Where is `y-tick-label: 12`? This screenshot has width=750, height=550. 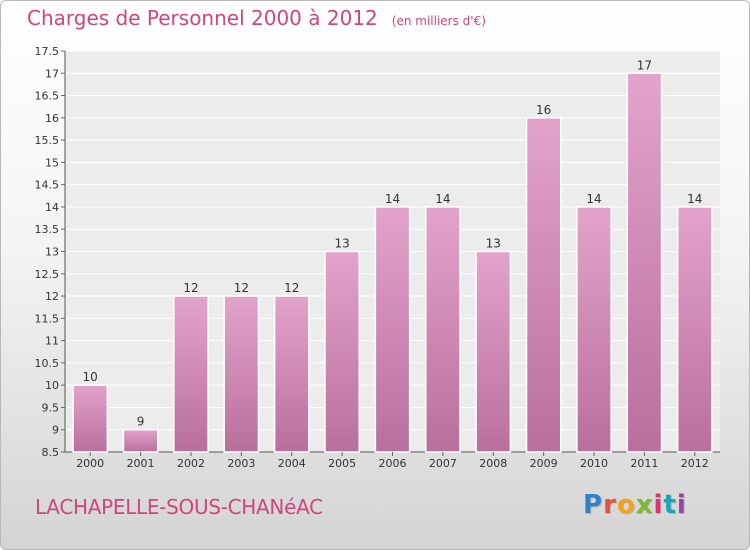 y-tick-label: 12 is located at coordinates (52, 296).